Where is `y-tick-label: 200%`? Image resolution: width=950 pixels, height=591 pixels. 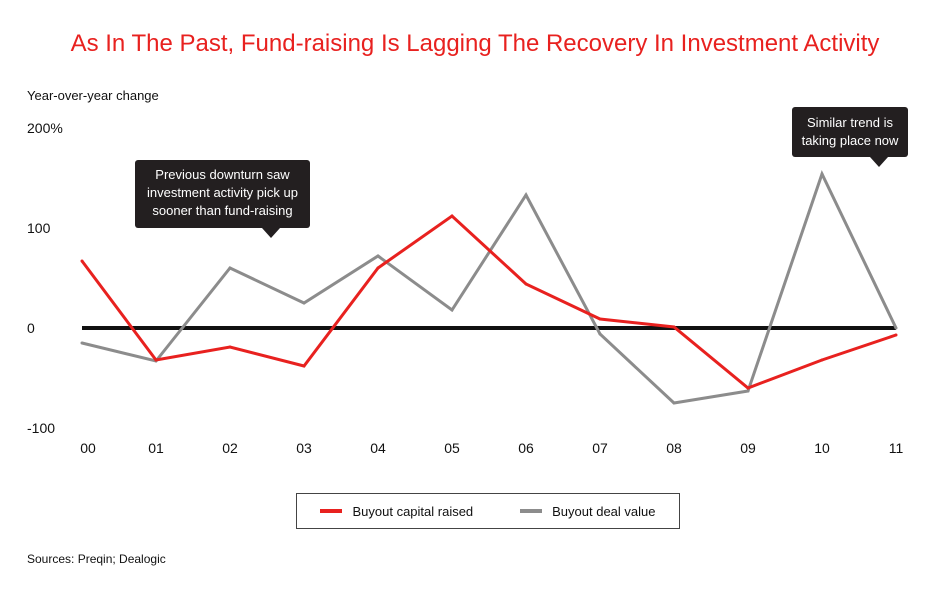
y-tick-label: 200% is located at coordinates (45, 128).